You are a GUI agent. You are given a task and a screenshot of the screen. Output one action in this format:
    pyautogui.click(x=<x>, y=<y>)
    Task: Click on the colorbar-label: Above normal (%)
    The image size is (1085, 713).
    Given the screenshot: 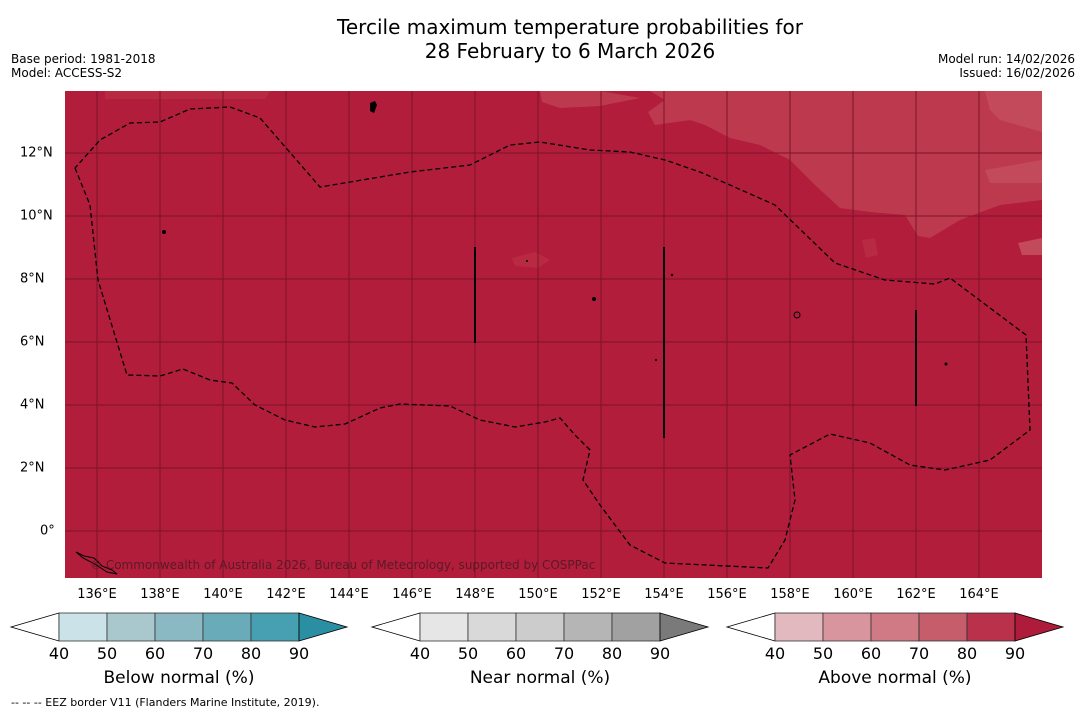 What is the action you would take?
    pyautogui.click(x=895, y=678)
    